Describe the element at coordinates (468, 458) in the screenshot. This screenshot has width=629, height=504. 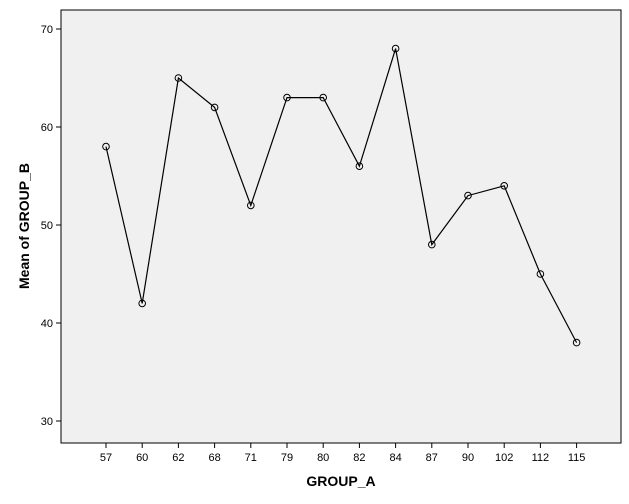
I see `x-tick-label: 90` at that location.